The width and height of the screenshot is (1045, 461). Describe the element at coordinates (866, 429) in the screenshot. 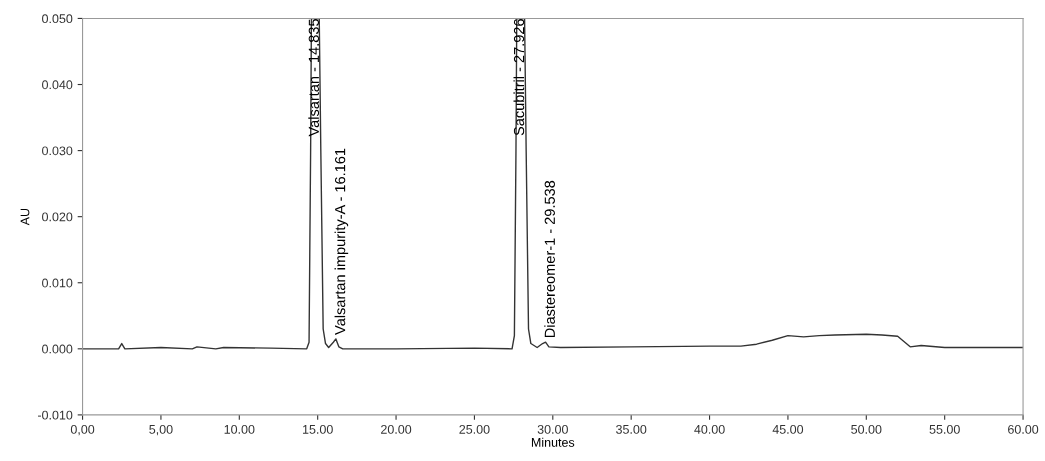

I see `x-tick-label: 50.00` at that location.